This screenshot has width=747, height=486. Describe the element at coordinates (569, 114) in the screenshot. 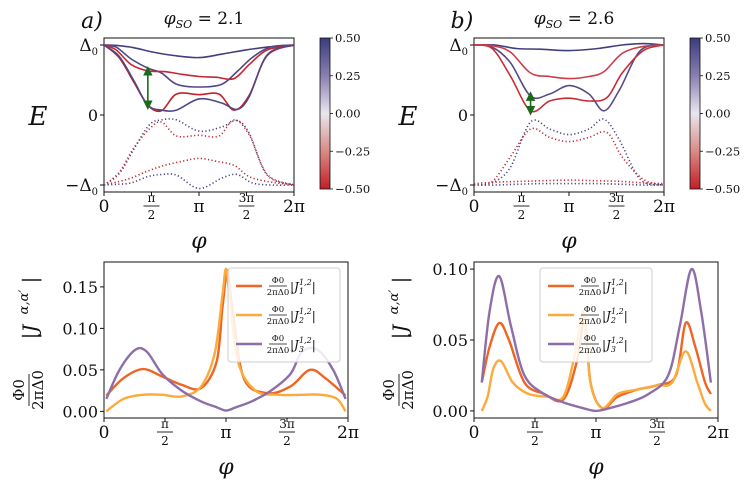

I see `plot-area-b` at that location.